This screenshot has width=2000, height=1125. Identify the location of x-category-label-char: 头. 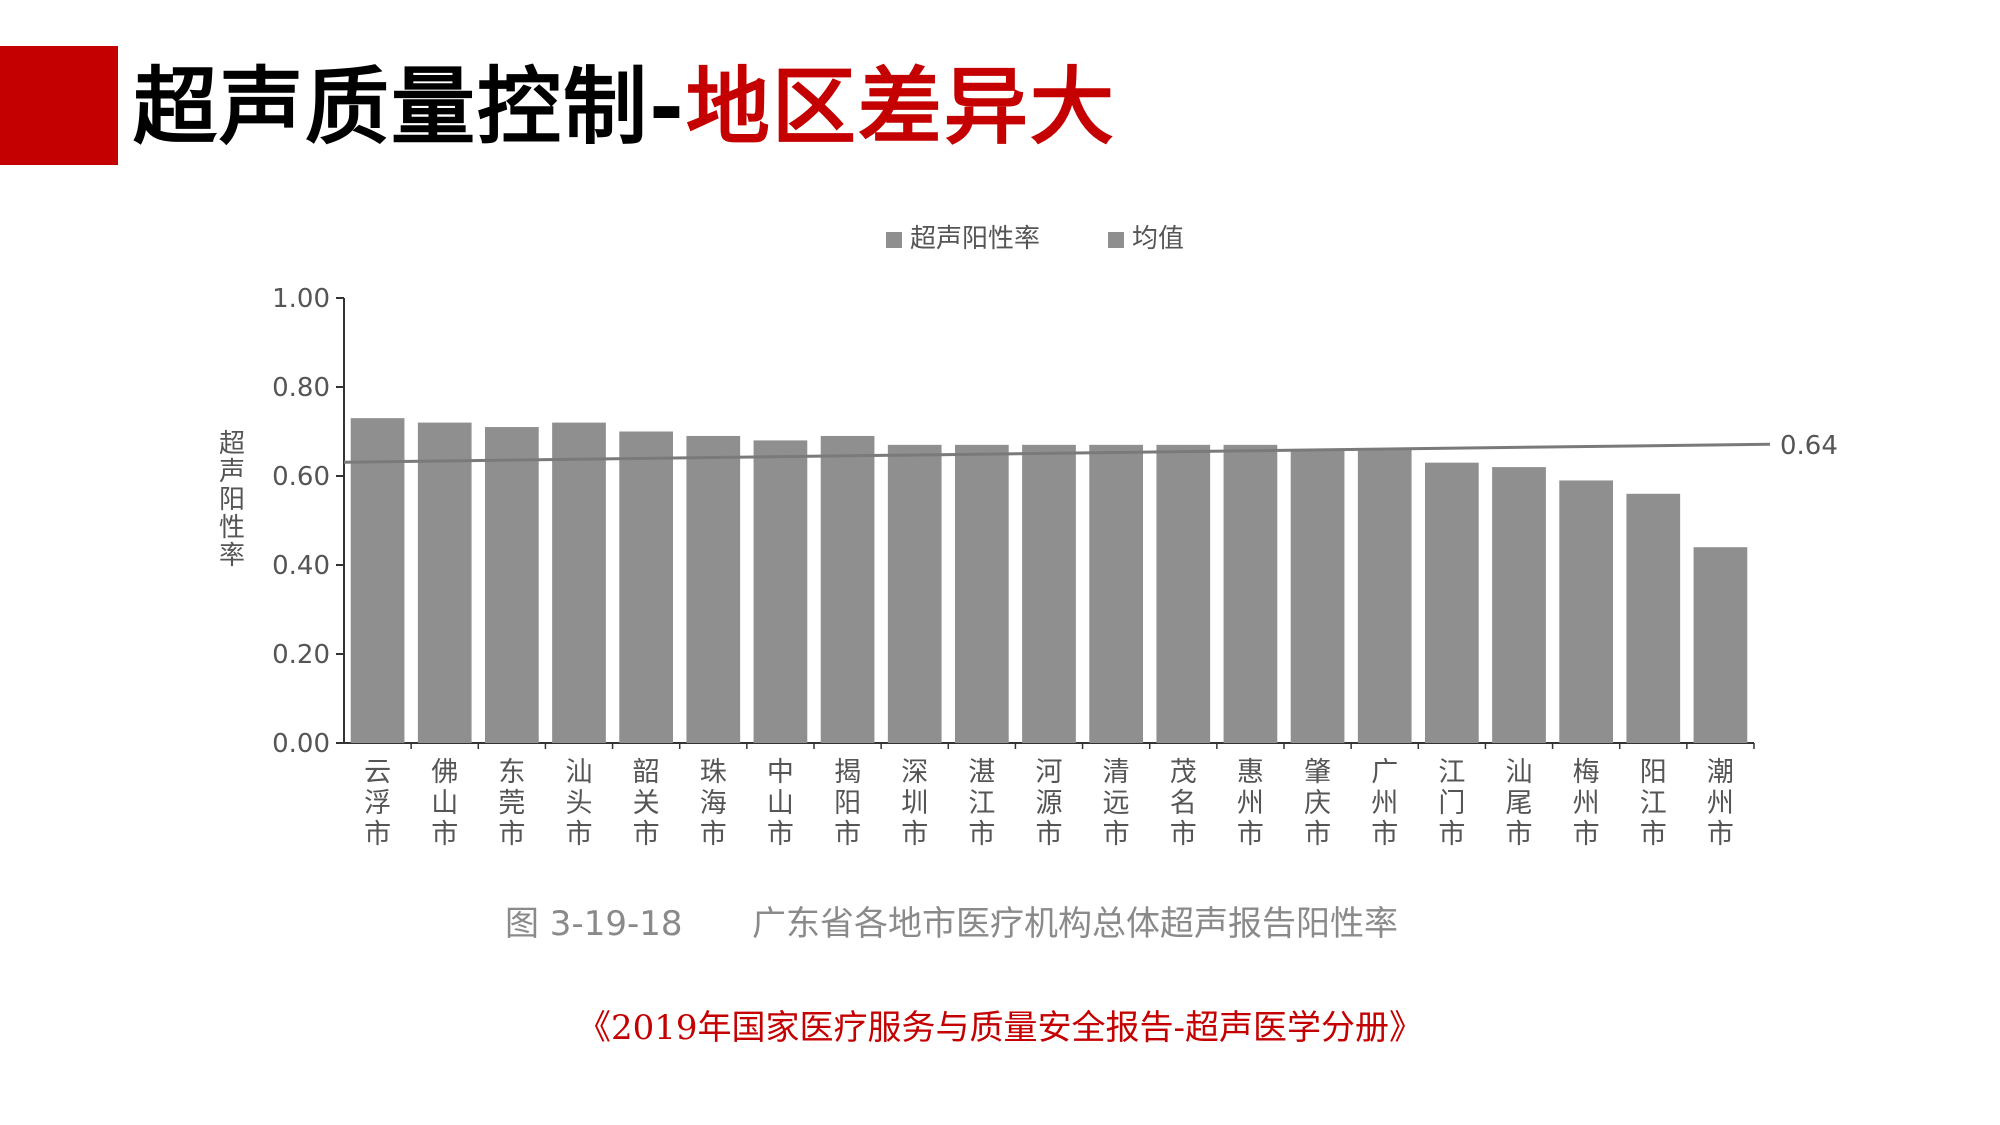
(579, 803).